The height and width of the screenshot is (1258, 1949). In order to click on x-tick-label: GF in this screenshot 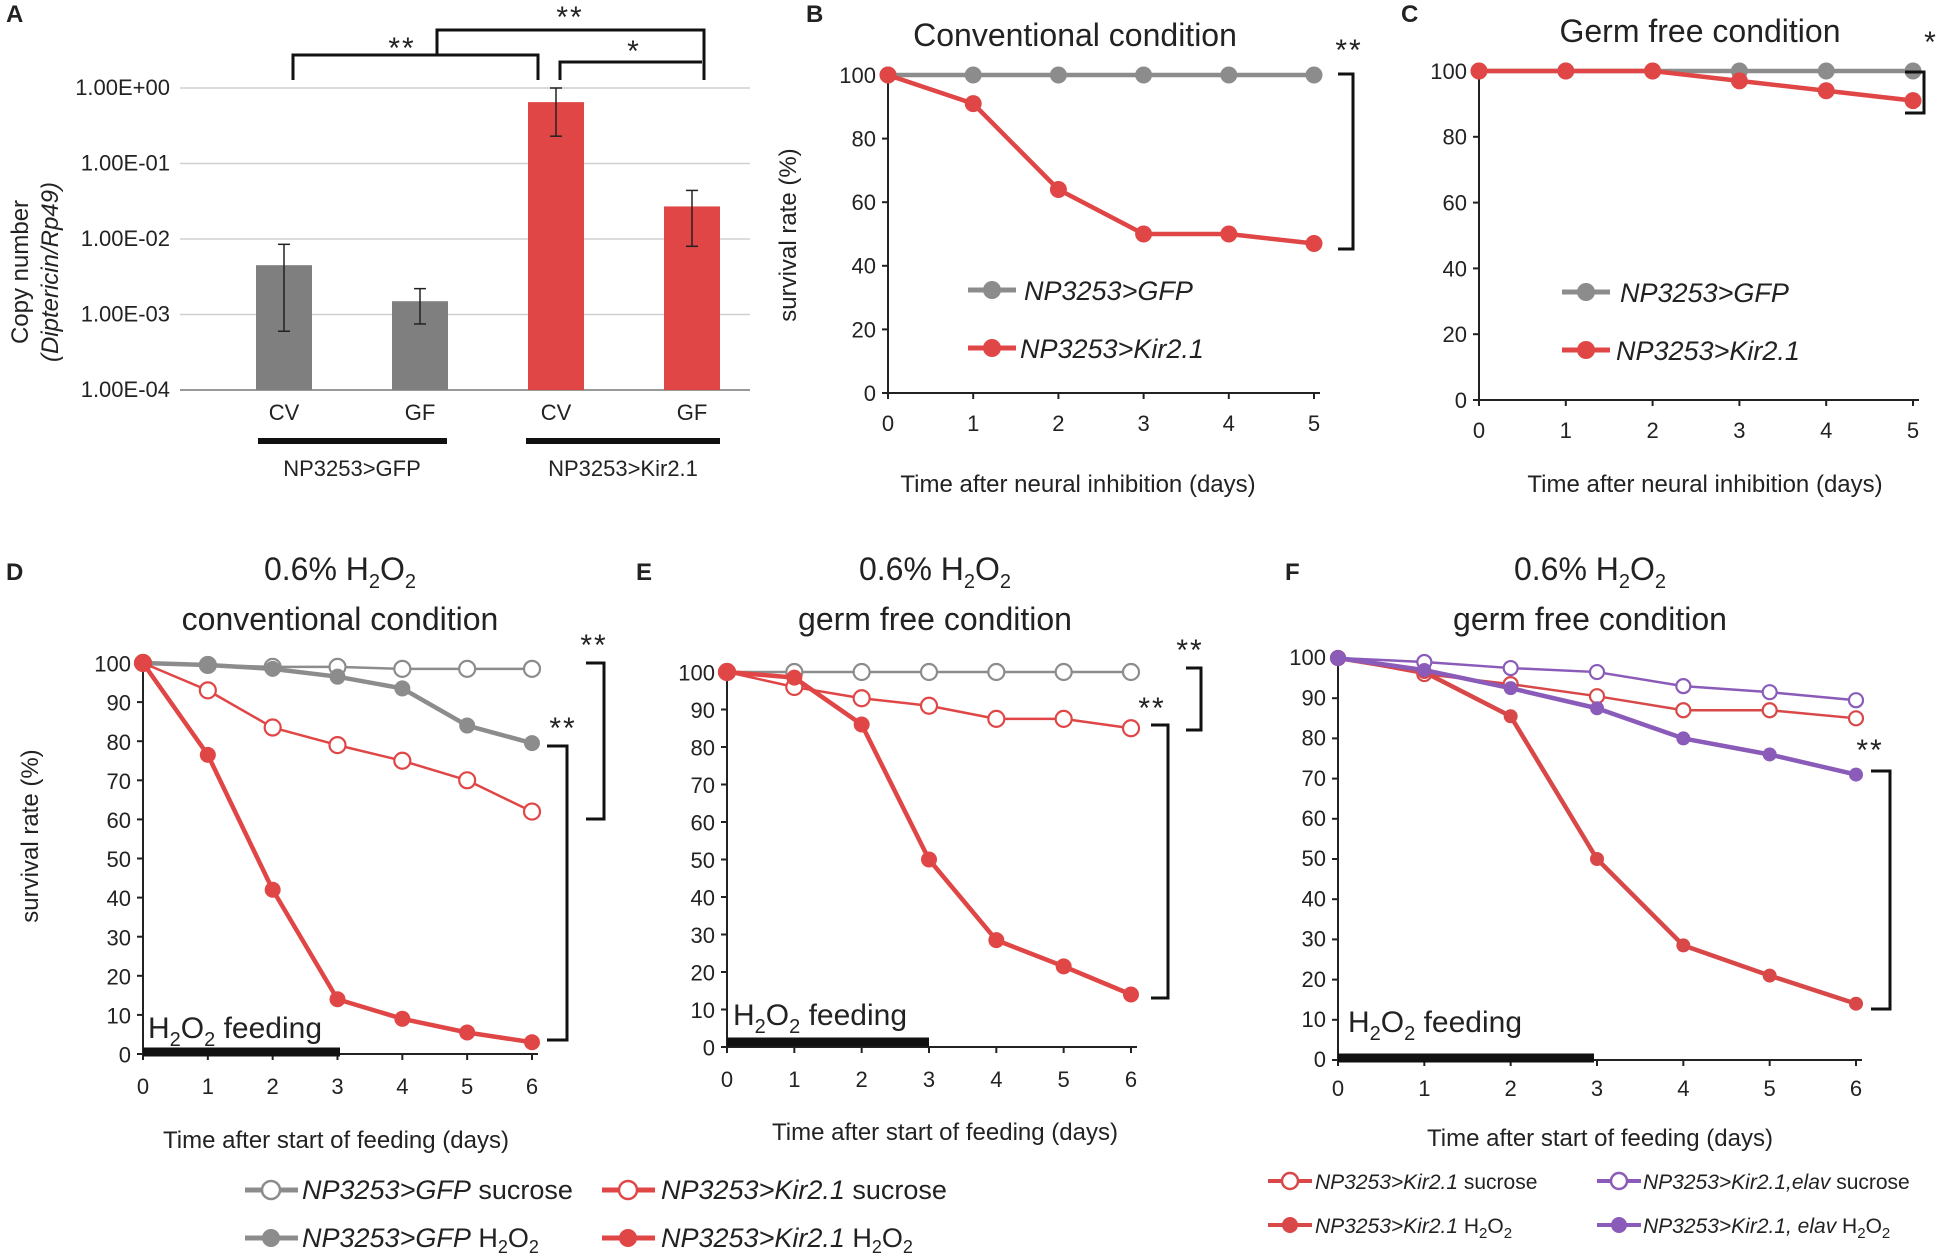, I will do `click(692, 412)`.